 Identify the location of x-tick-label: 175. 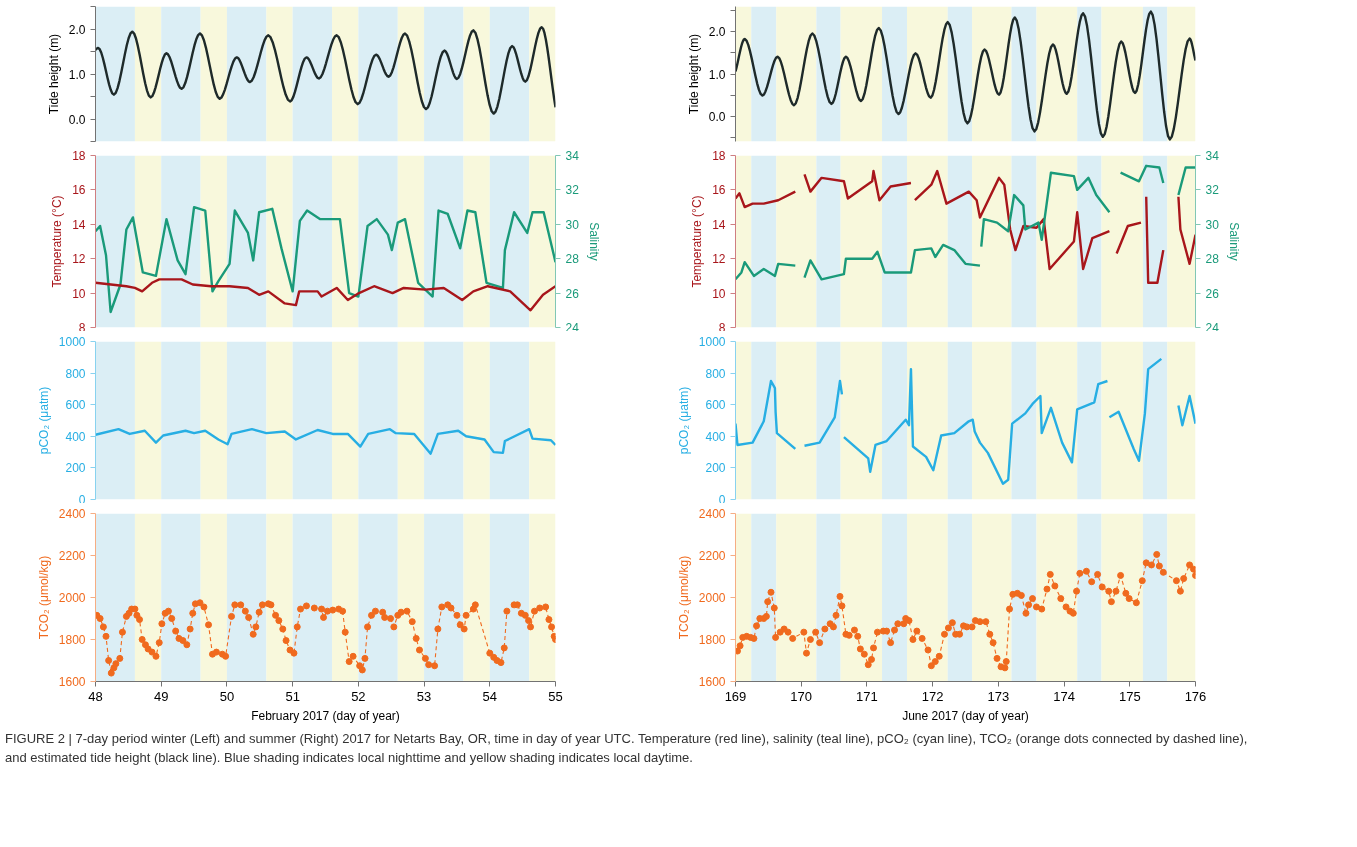
(1129, 696).